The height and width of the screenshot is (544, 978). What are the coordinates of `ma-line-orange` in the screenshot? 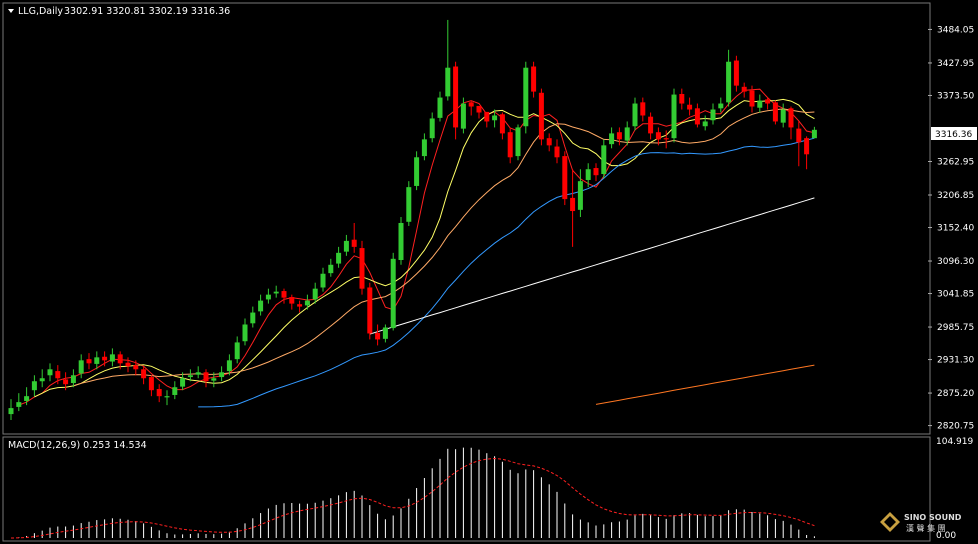 It's located at (705, 384).